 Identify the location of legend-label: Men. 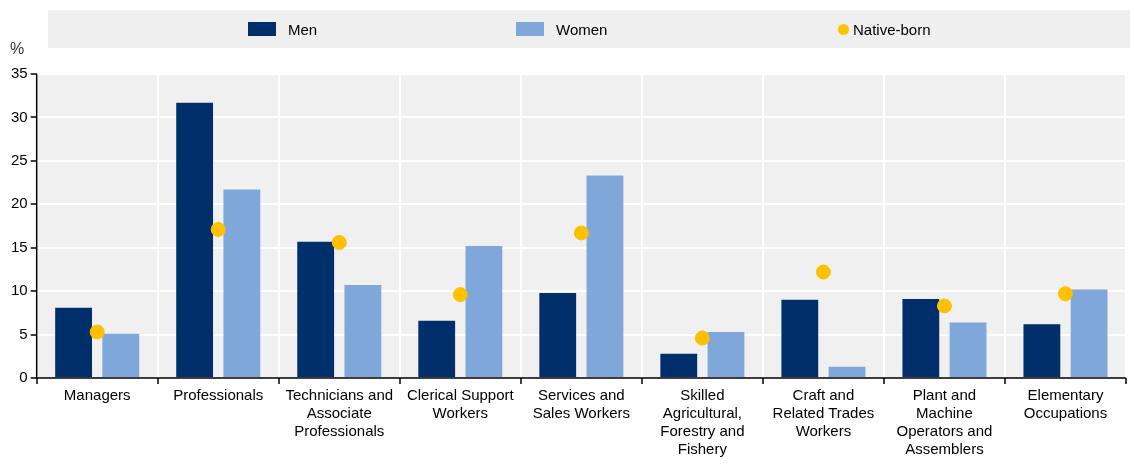
(303, 29).